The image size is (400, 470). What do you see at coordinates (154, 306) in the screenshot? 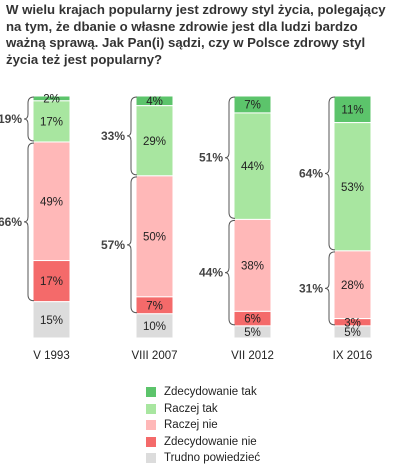
I see `segment-label-1-3: 7%` at bounding box center [154, 306].